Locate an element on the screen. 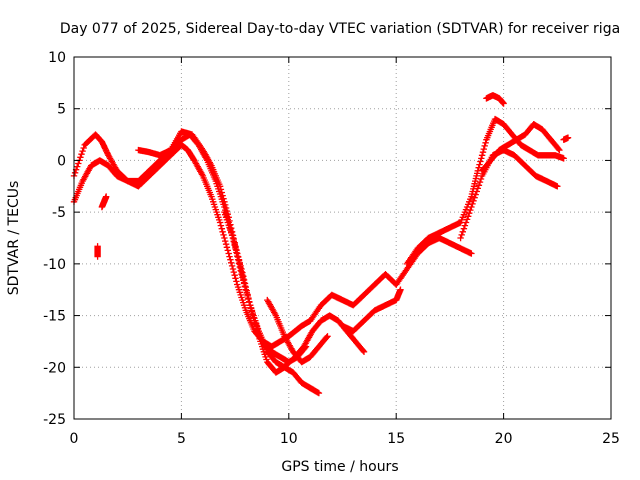 The width and height of the screenshot is (640, 480). y-axis-label: SDTVAR / TECUs is located at coordinates (14, 238).